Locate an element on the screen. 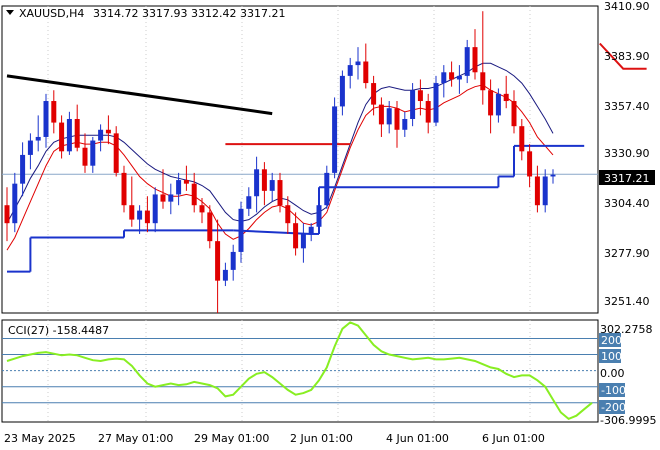  symbol-label: XAUUSD,H4 is located at coordinates (51, 13).